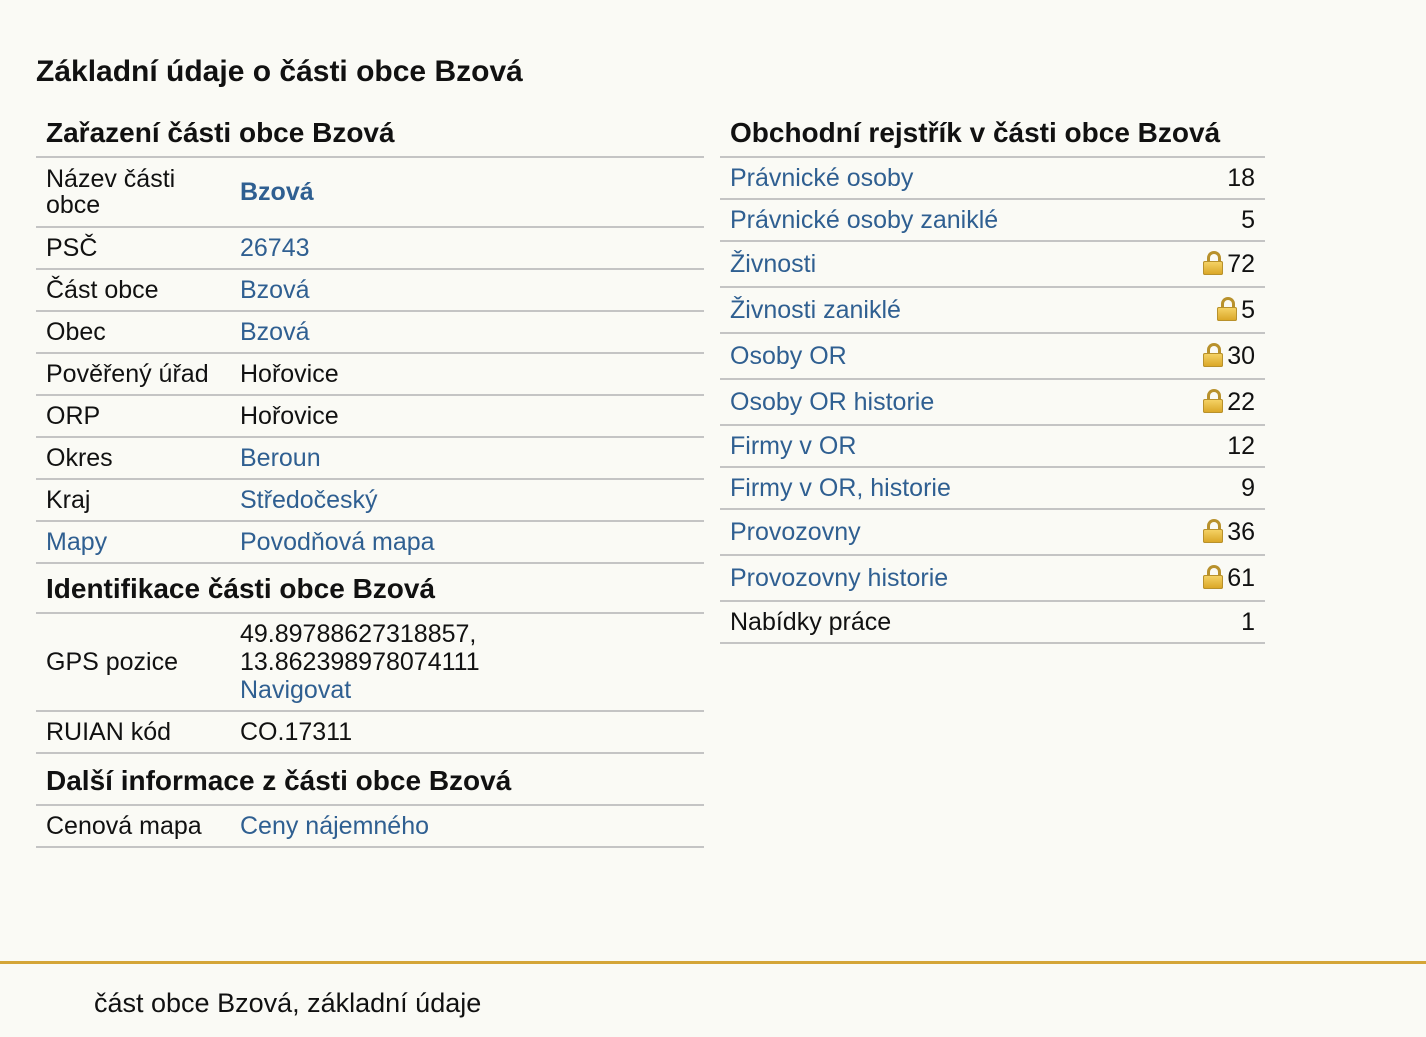  Describe the element at coordinates (1195, 264) in the screenshot. I see `register-item-count-cell: 72` at that location.